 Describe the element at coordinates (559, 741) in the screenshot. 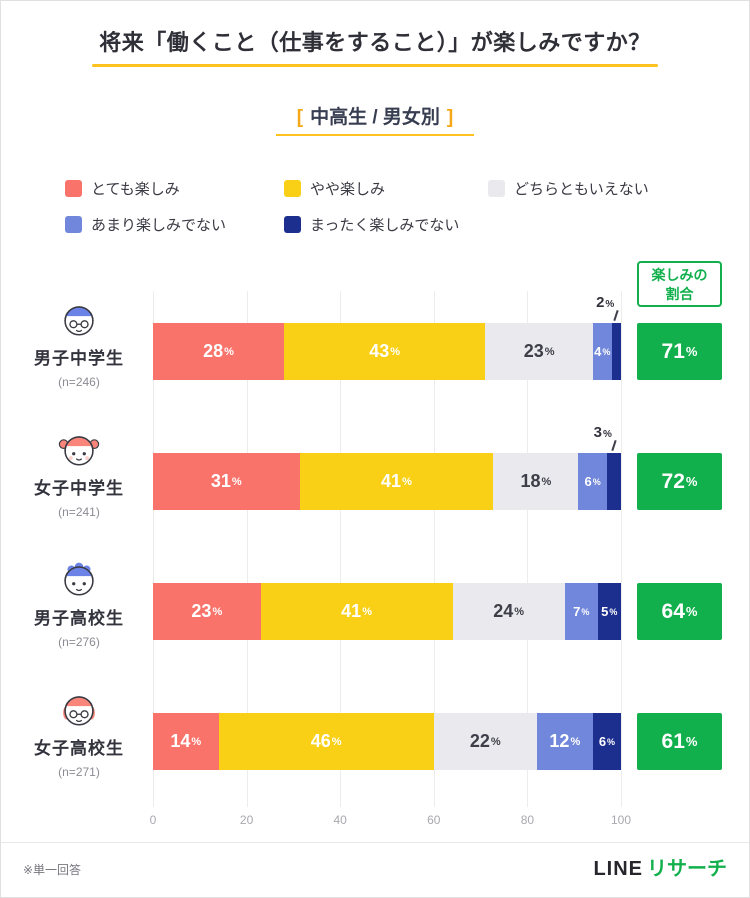

I see `segment-value: 12` at that location.